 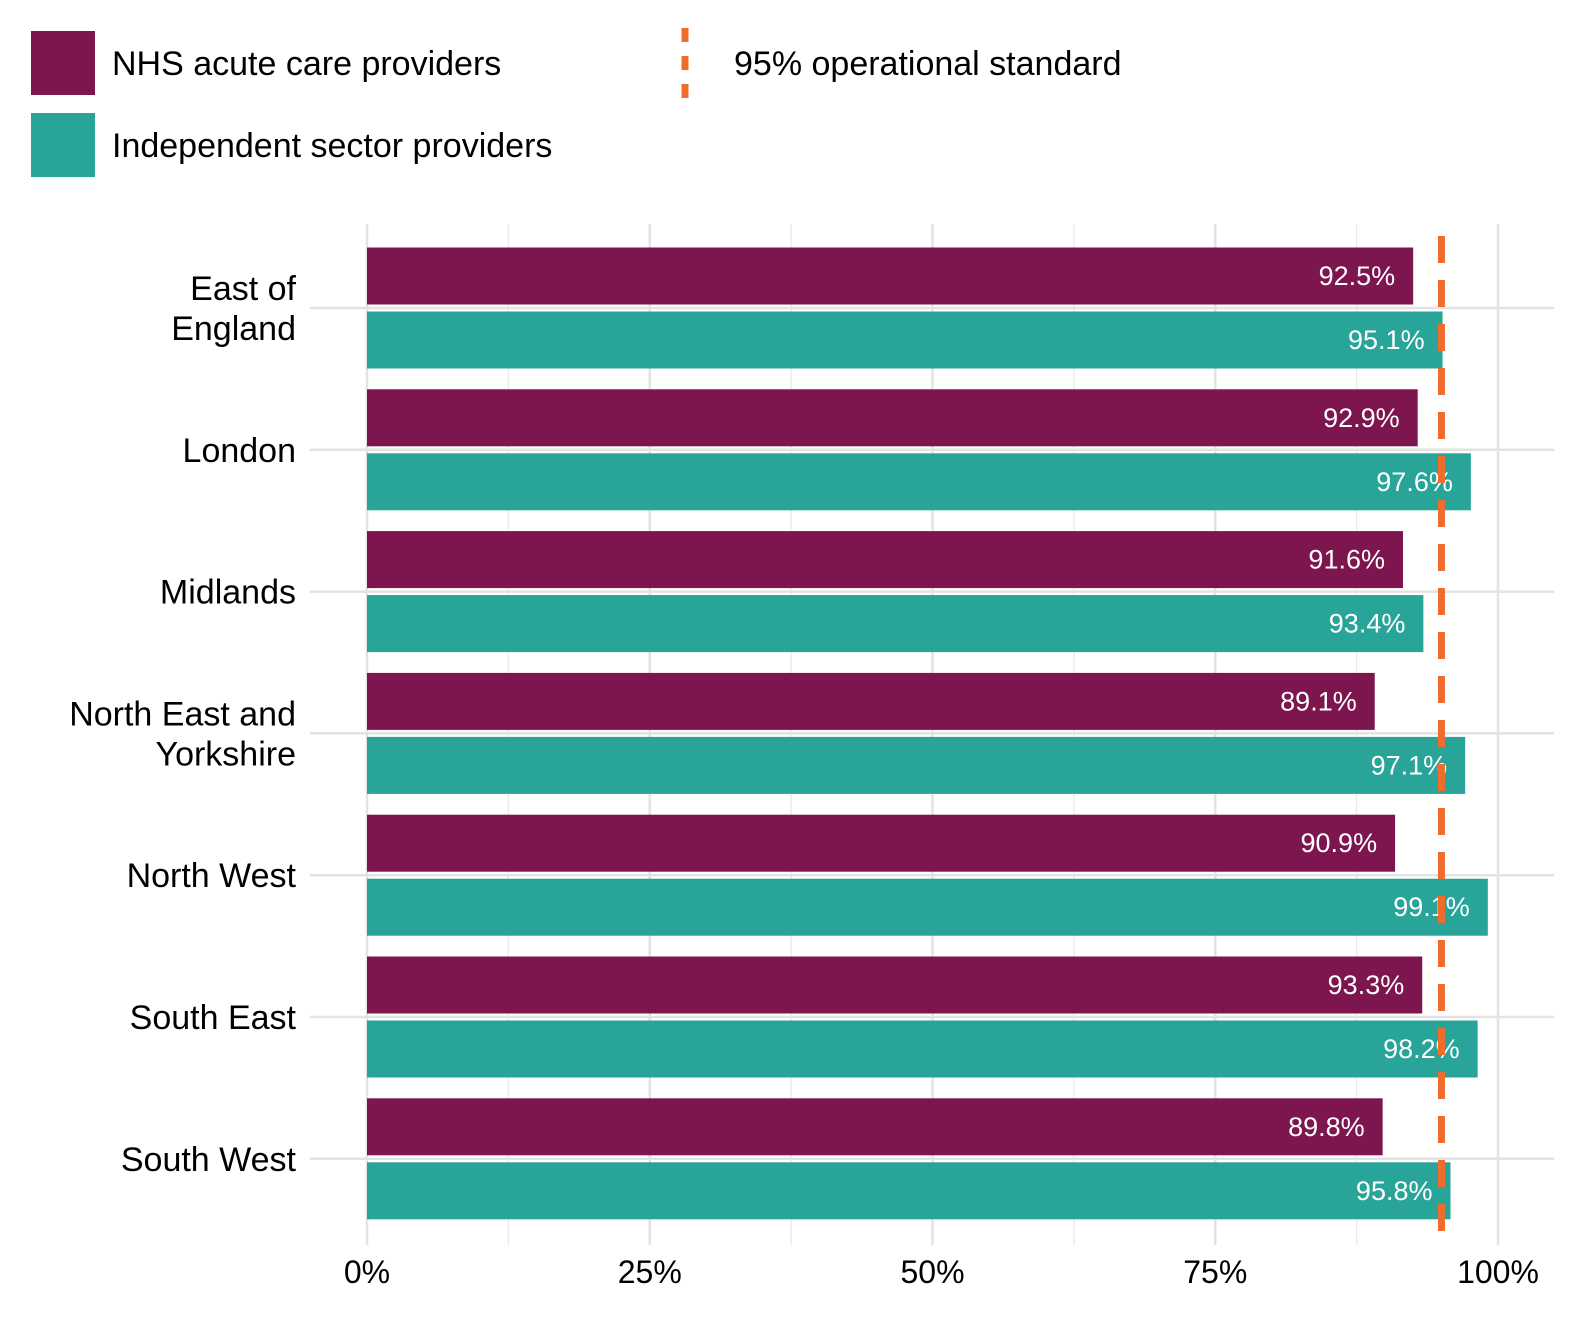 What do you see at coordinates (212, 876) in the screenshot?
I see `y-label-4: North West` at bounding box center [212, 876].